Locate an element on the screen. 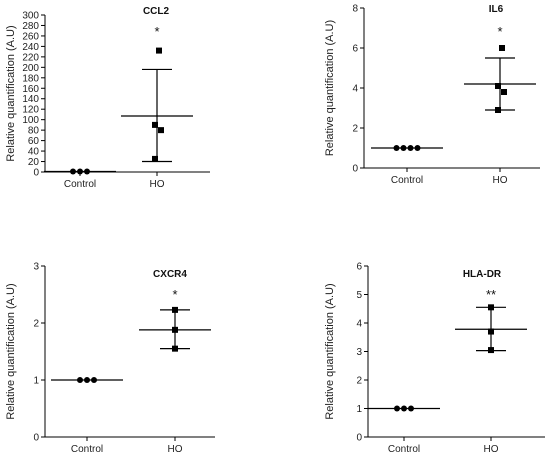 The height and width of the screenshot is (456, 550). significance-marker: ** is located at coordinates (491, 294).